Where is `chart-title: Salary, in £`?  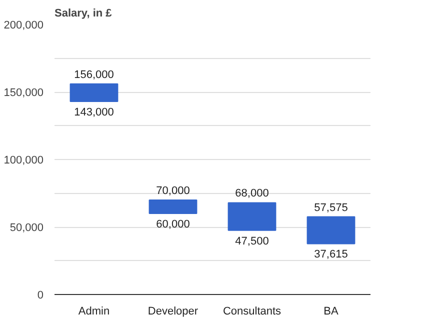
chart-title: Salary, in £ is located at coordinates (83, 14).